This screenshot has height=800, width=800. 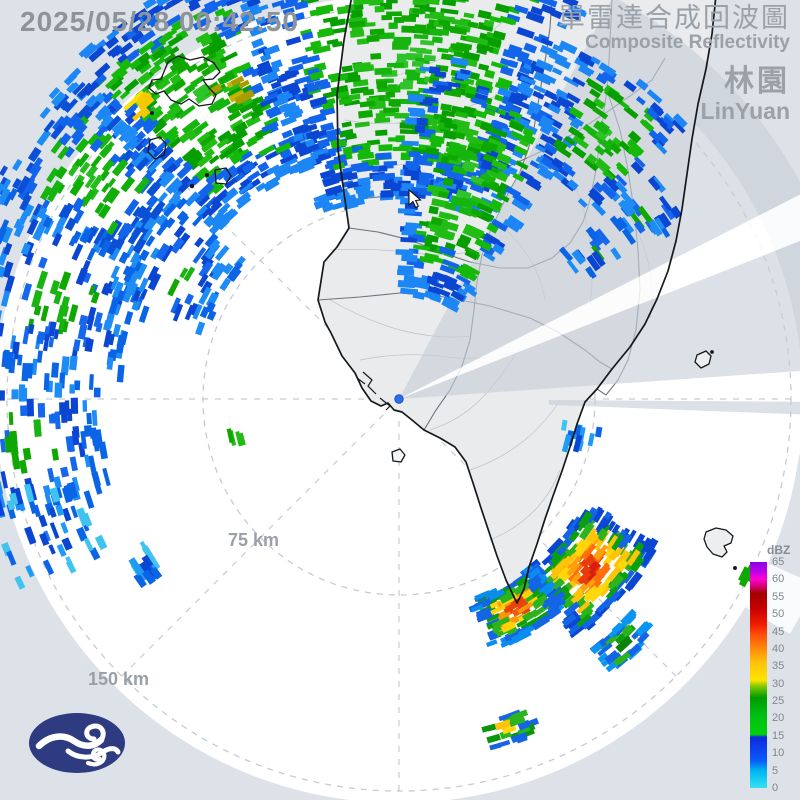 What do you see at coordinates (646, 210) in the screenshot?
I see `echo-patch-ene-patch` at bounding box center [646, 210].